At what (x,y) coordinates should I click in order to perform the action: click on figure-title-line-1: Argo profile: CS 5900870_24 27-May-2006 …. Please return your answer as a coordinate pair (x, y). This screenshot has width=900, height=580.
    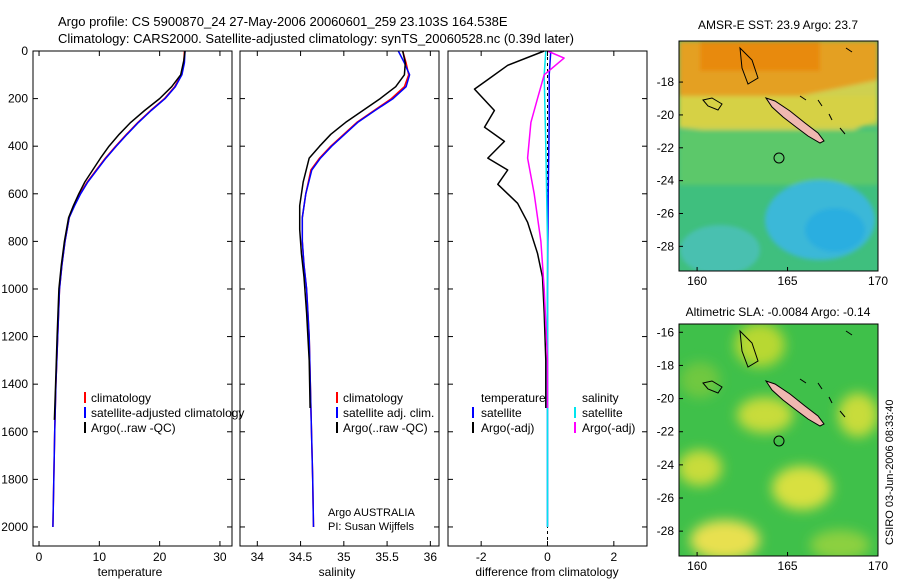
    Looking at the image, I should click on (283, 21).